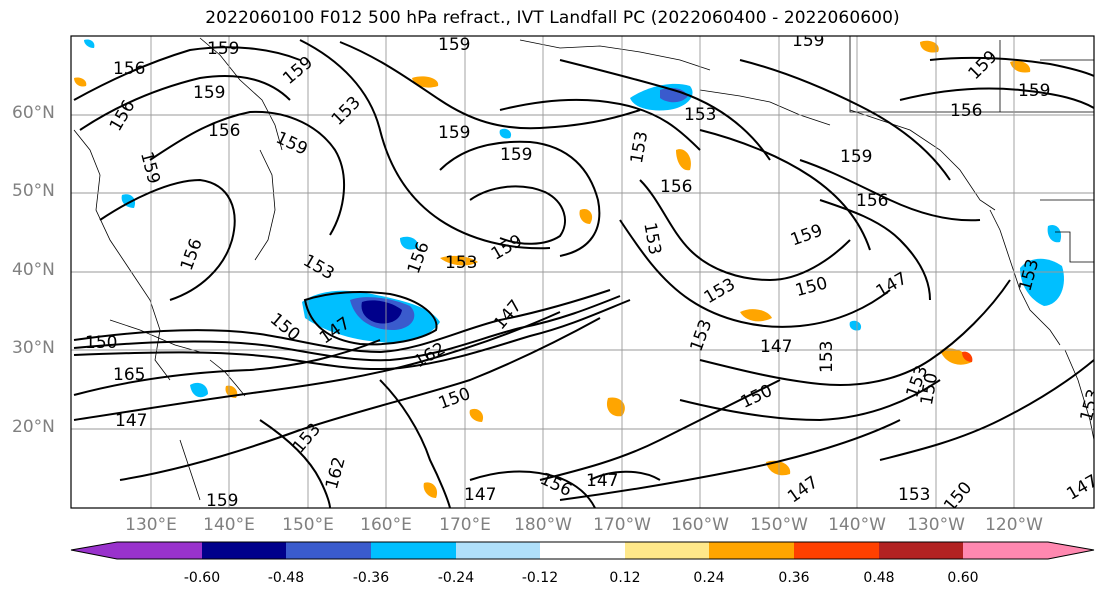 The image size is (1105, 601). Describe the element at coordinates (779, 525) in the screenshot. I see `lon-label: 150°W` at that location.